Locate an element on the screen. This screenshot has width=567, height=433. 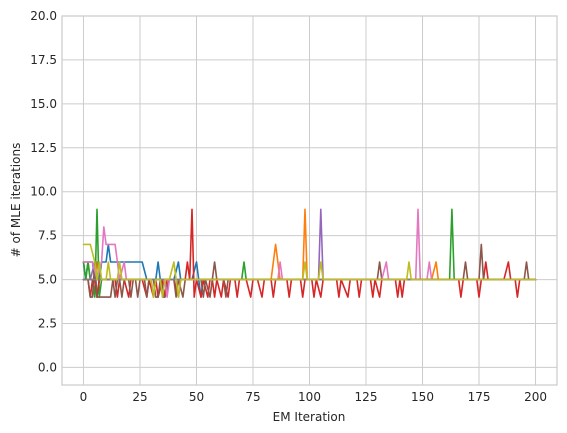
y-tick-label: 2.5 is located at coordinates (47, 324).